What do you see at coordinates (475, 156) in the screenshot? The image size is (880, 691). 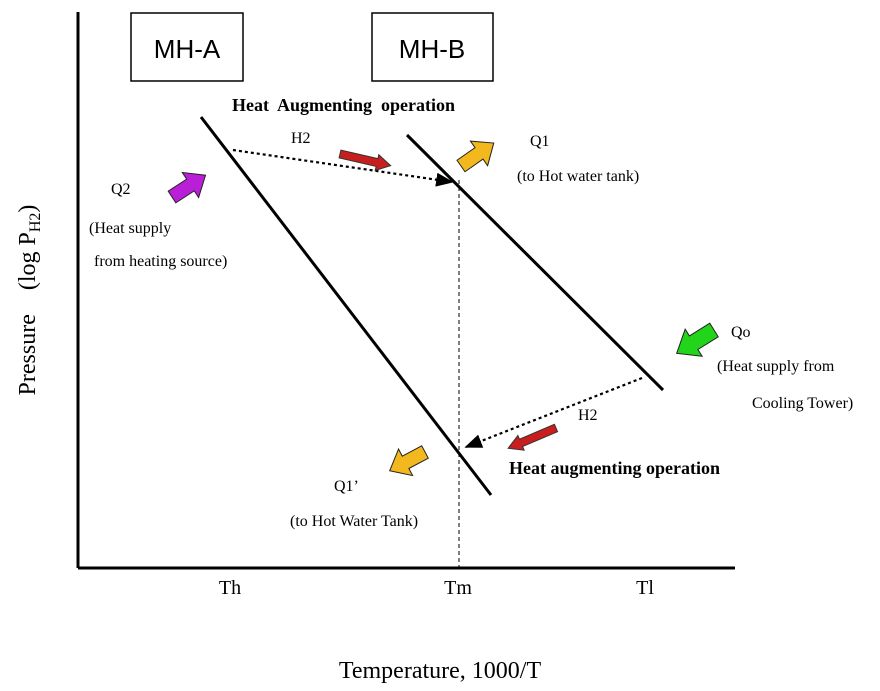 I see `q1-yellow-arrow-icon` at bounding box center [475, 156].